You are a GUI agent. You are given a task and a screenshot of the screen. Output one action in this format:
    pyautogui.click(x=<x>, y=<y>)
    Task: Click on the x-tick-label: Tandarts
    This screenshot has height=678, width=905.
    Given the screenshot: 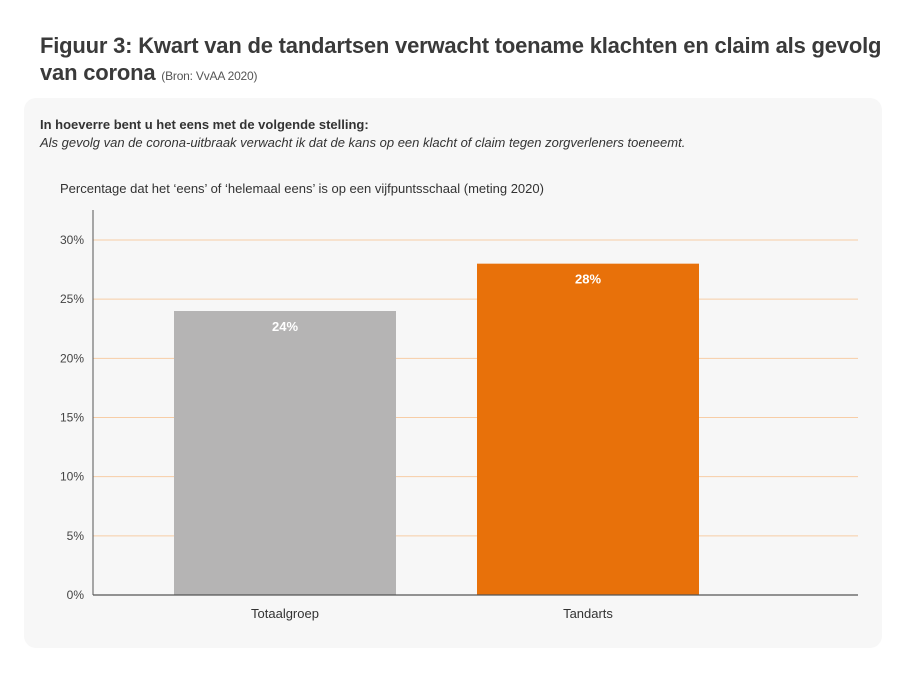 What is the action you would take?
    pyautogui.click(x=588, y=613)
    